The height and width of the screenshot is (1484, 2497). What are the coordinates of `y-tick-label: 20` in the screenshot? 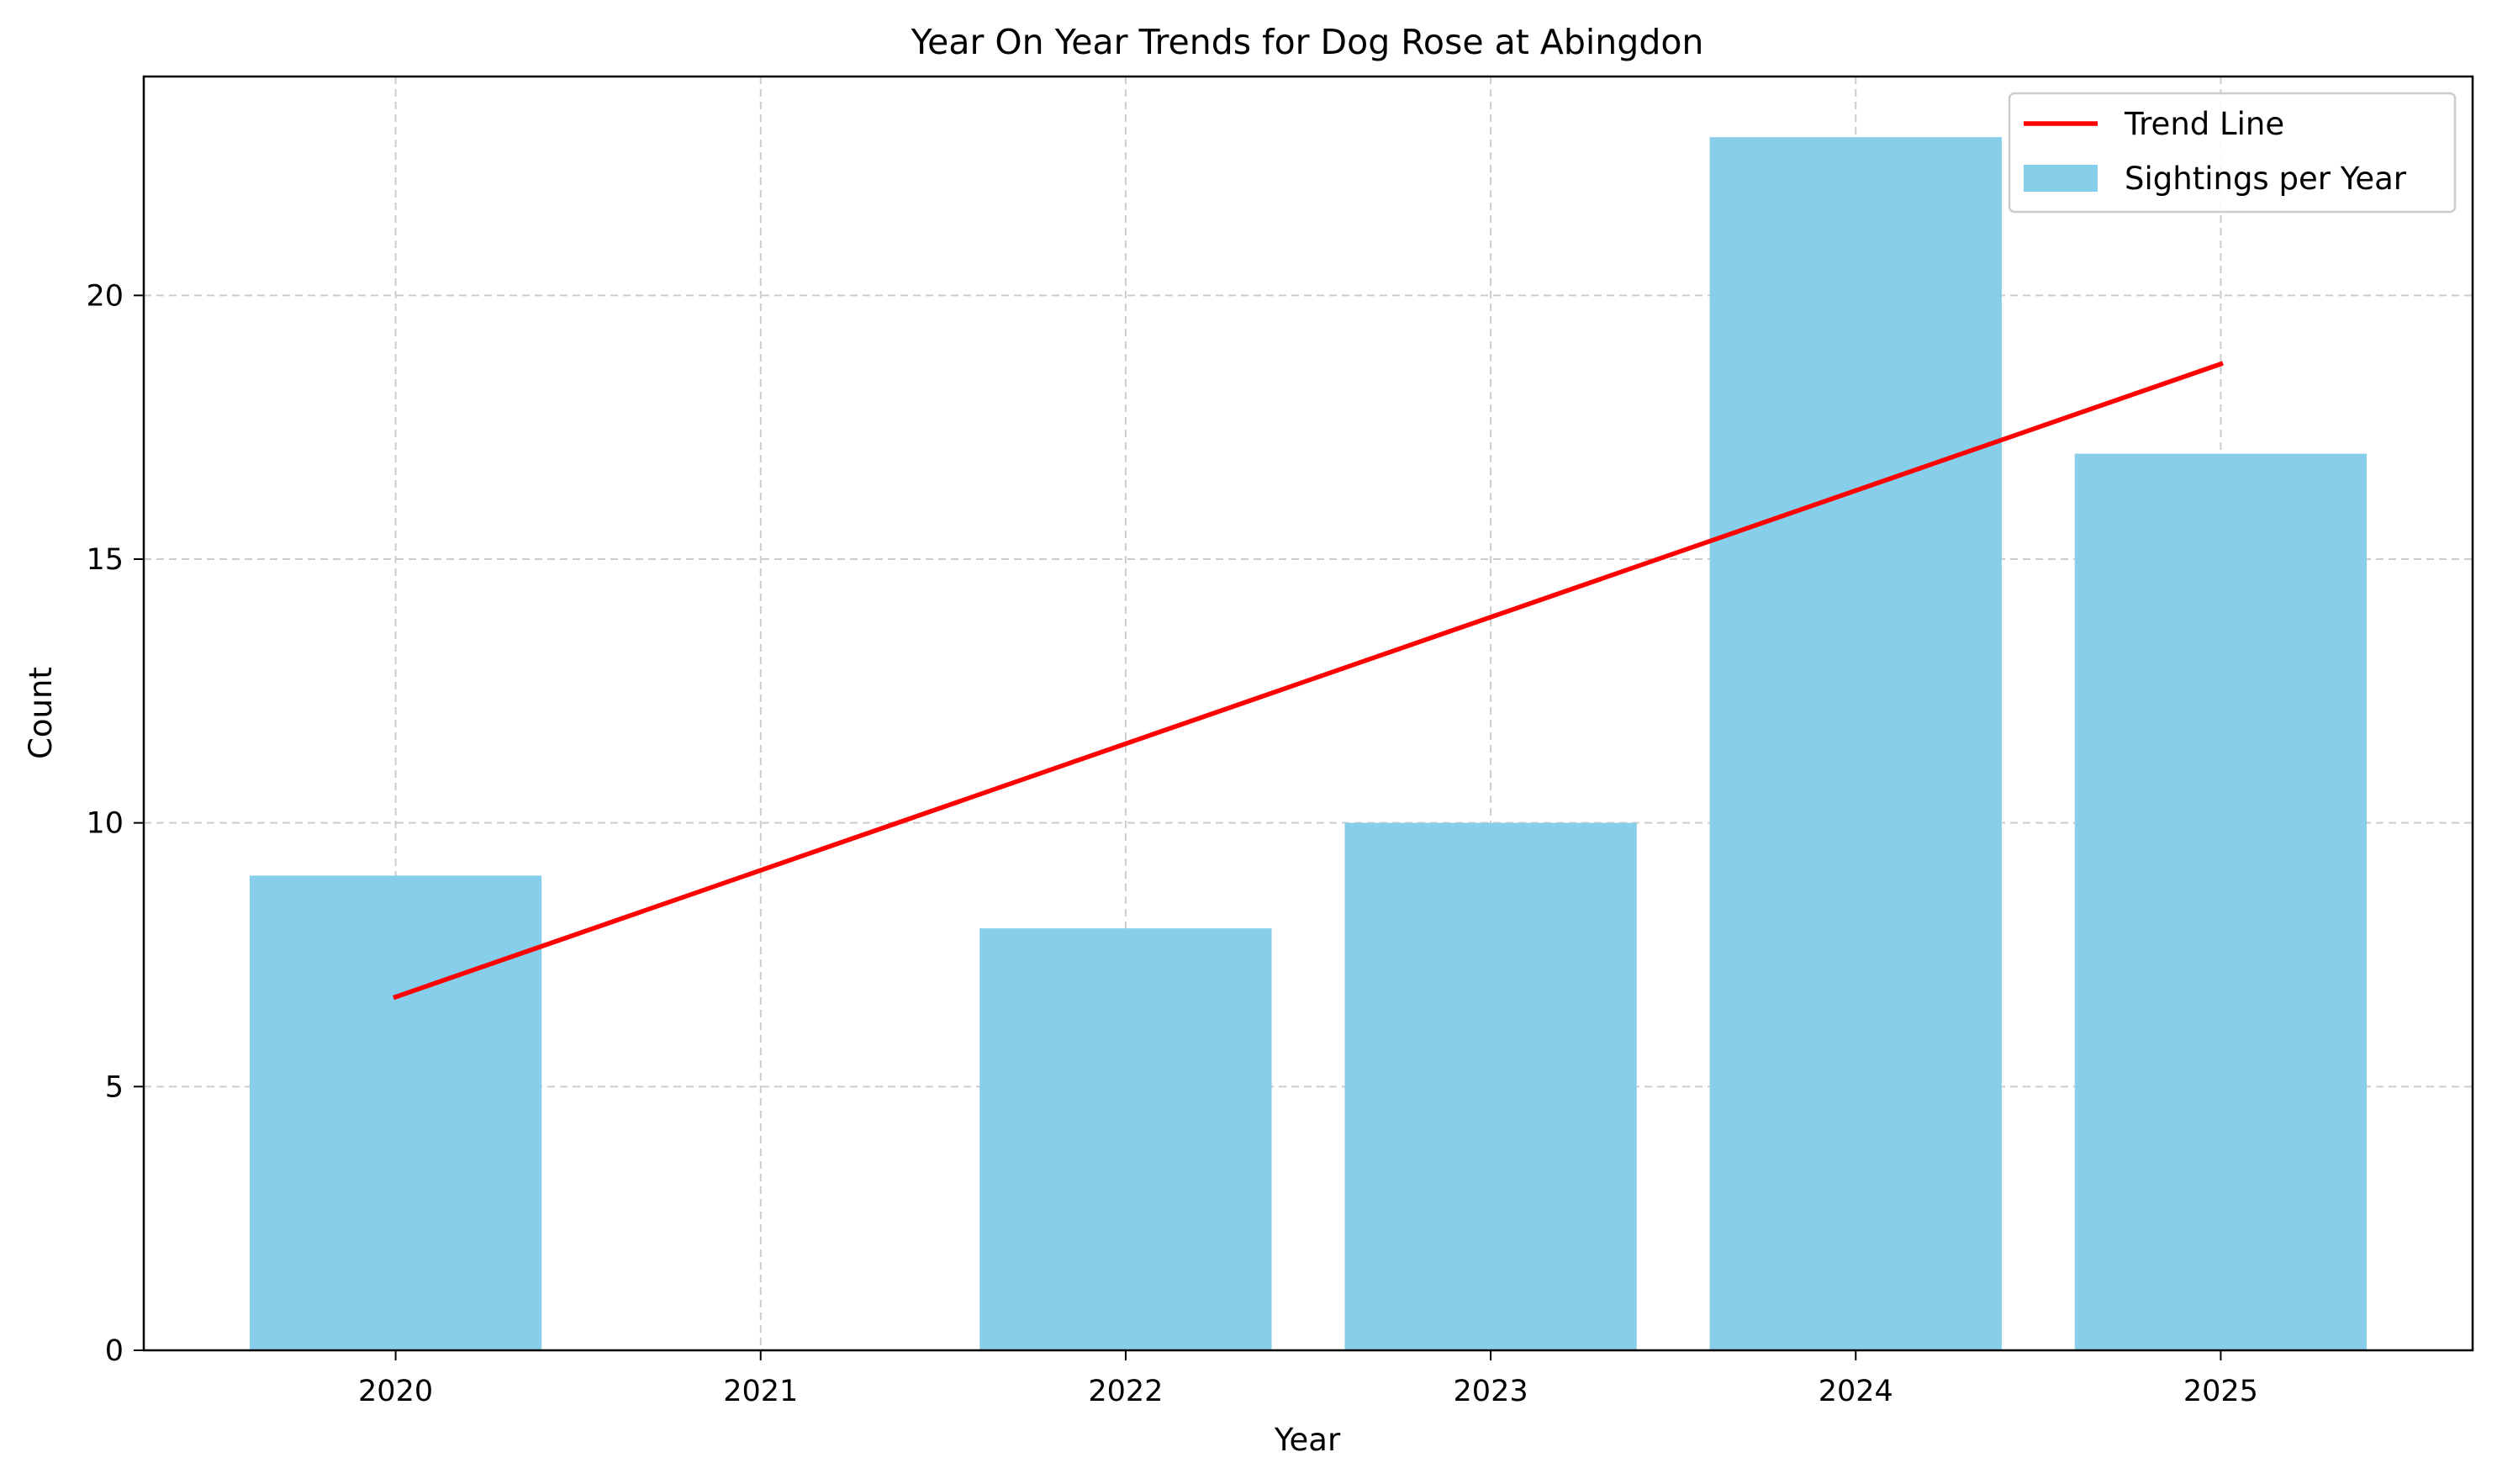 It's located at (105, 296).